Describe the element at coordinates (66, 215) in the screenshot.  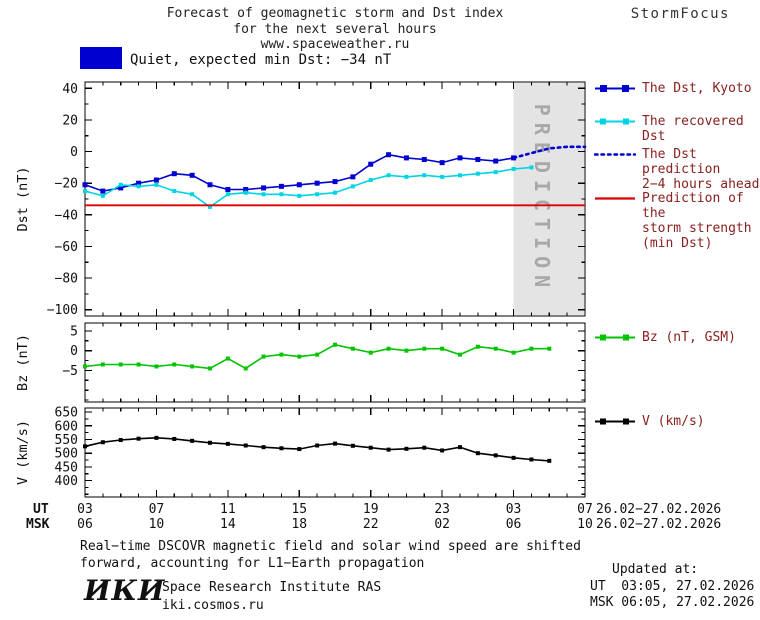
I see `y-tick-label: −40` at that location.